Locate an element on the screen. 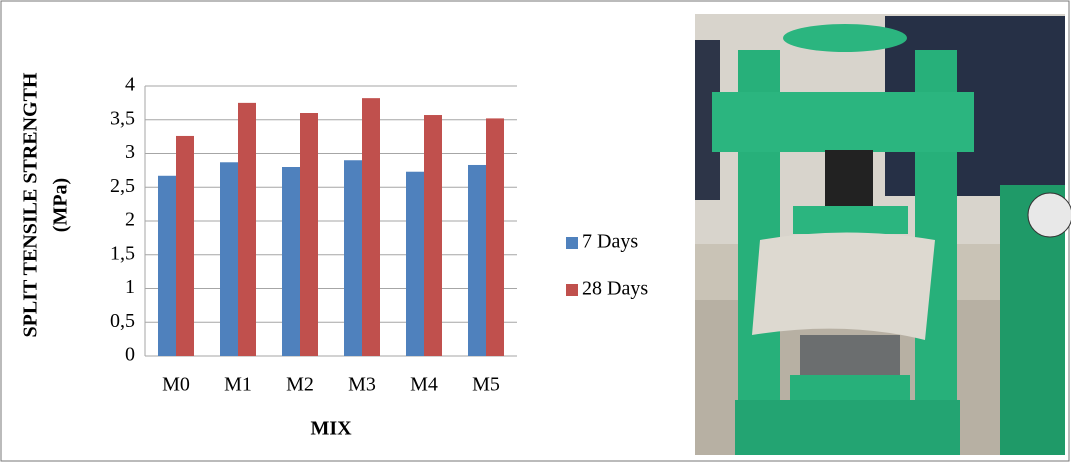 Image resolution: width=1071 pixels, height=463 pixels. x-tick-label: M3 is located at coordinates (362, 385).